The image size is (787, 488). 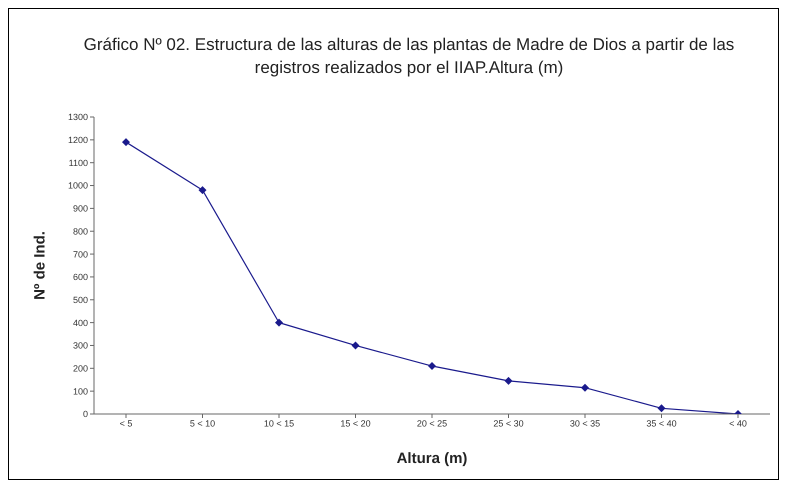 What do you see at coordinates (80, 391) in the screenshot?
I see `y-tick-label: 100` at bounding box center [80, 391].